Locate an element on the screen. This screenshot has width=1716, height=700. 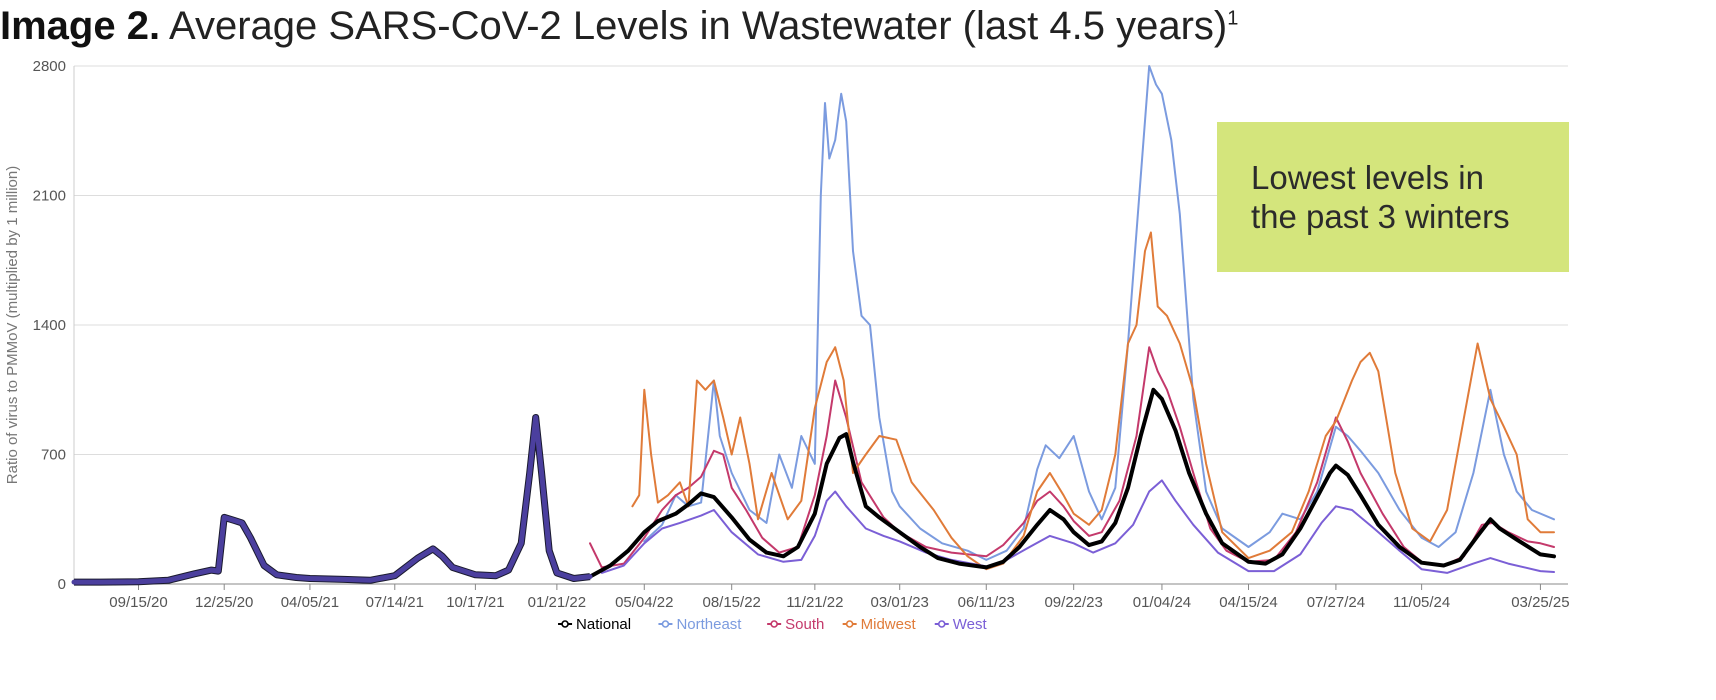
x-tick-label: 04/05/21 is located at coordinates (310, 602).